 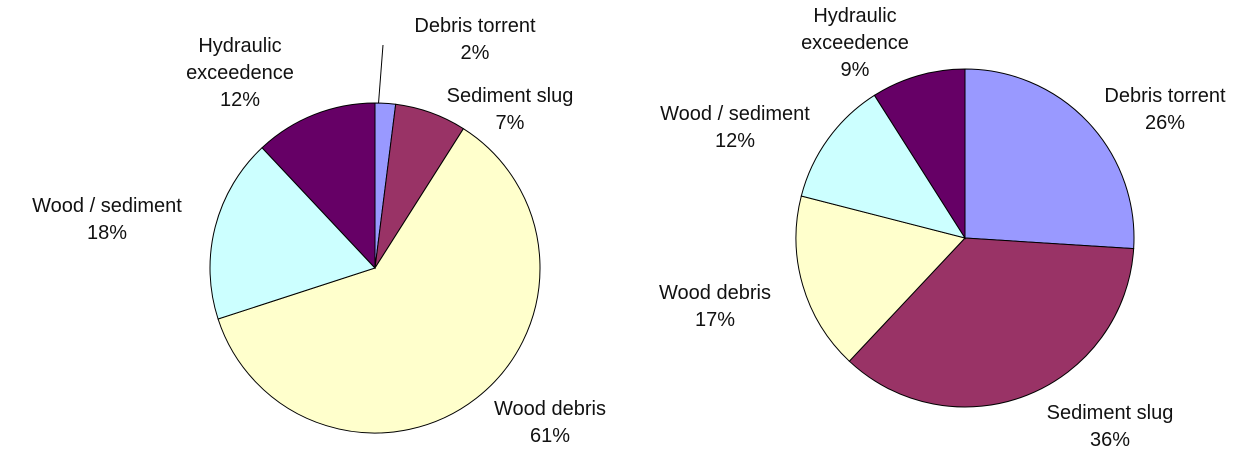 What do you see at coordinates (1110, 440) in the screenshot?
I see `value-label: 36%` at bounding box center [1110, 440].